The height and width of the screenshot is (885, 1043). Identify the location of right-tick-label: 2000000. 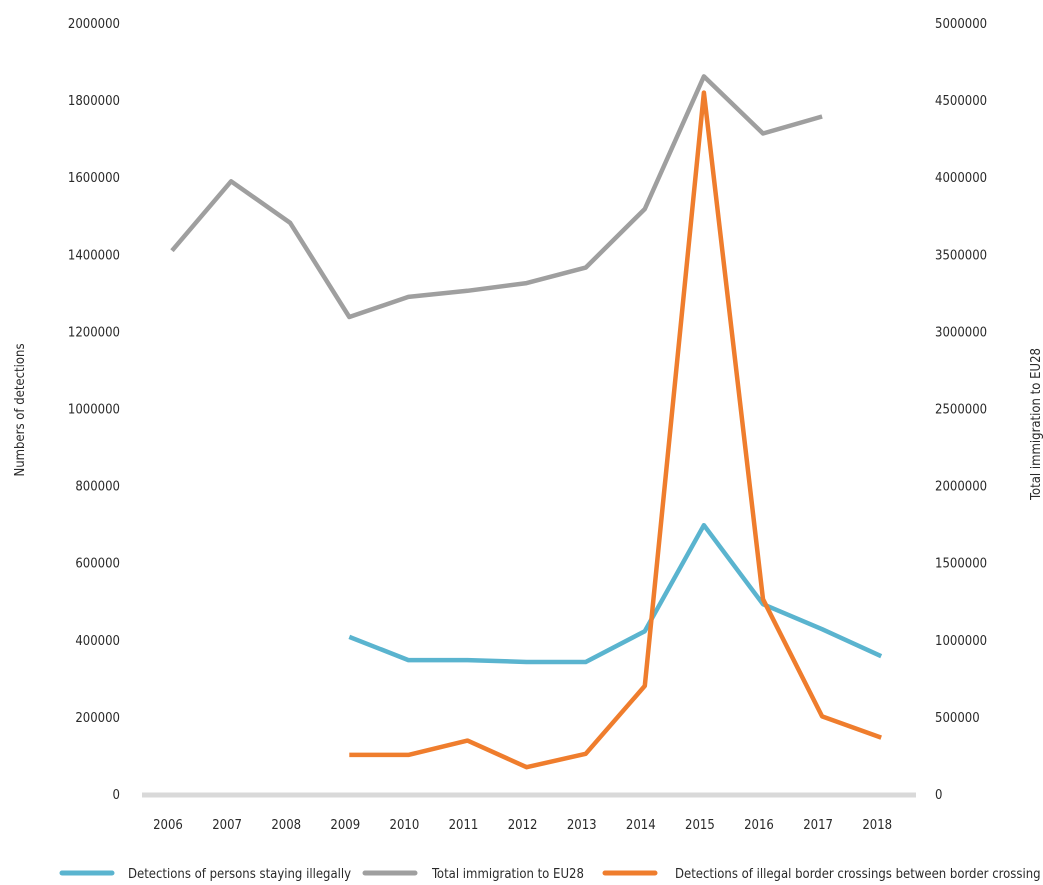
(961, 487).